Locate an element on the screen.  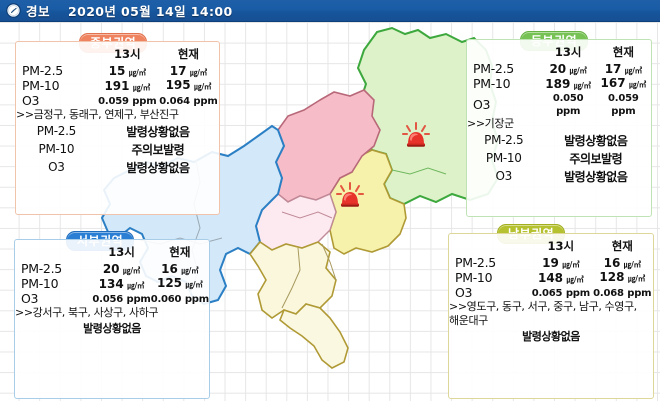
status-value: 주의보발령 is located at coordinates (158, 149).